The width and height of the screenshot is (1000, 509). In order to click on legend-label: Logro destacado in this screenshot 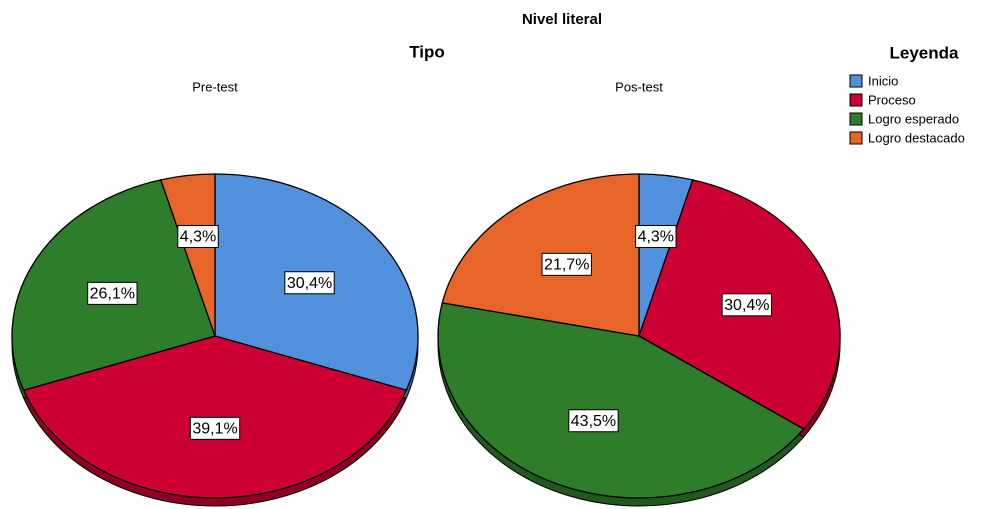, I will do `click(916, 137)`.